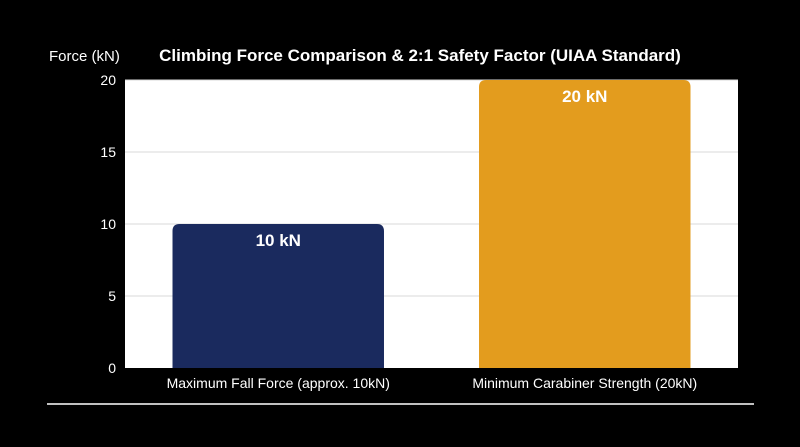  I want to click on bar-data-label: 10 kN, so click(278, 240).